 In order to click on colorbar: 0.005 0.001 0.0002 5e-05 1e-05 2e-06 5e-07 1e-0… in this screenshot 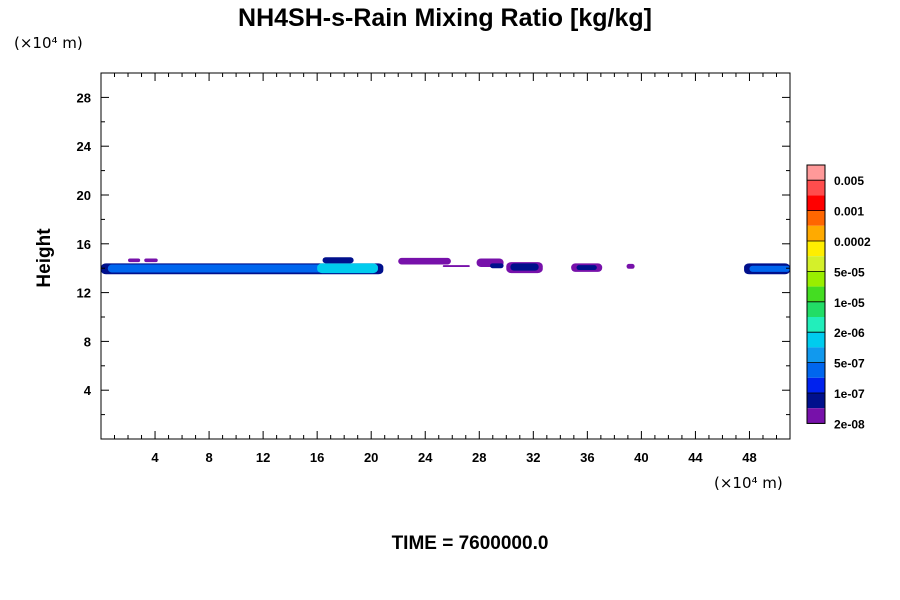, I will do `click(838, 297)`.